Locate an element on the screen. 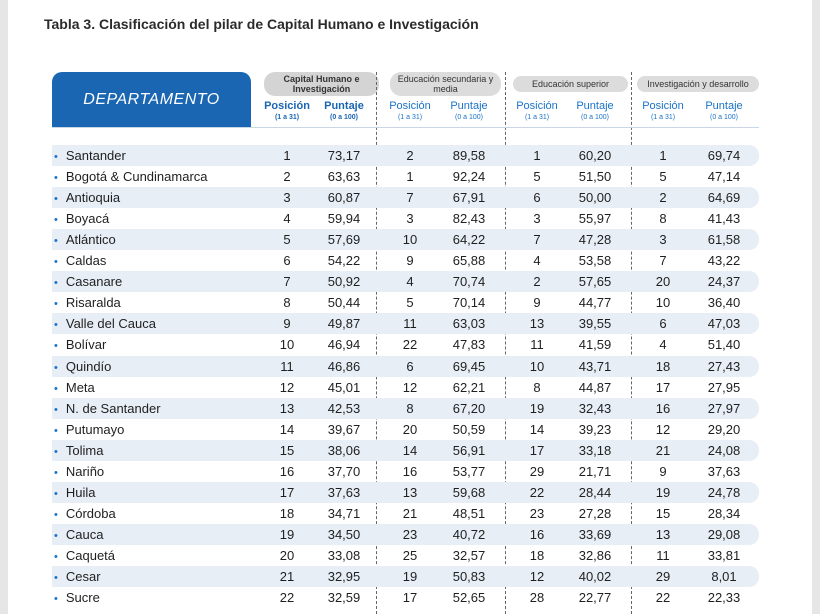 Image resolution: width=820 pixels, height=614 pixels. position-cell: 5 is located at coordinates (537, 177).